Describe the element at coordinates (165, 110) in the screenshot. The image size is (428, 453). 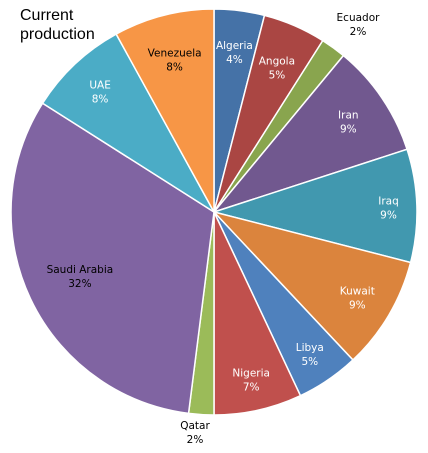
I see `slice-venezuela` at that location.